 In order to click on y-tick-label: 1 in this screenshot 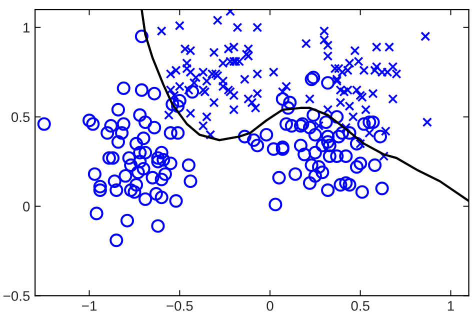, I will do `click(27, 27)`.